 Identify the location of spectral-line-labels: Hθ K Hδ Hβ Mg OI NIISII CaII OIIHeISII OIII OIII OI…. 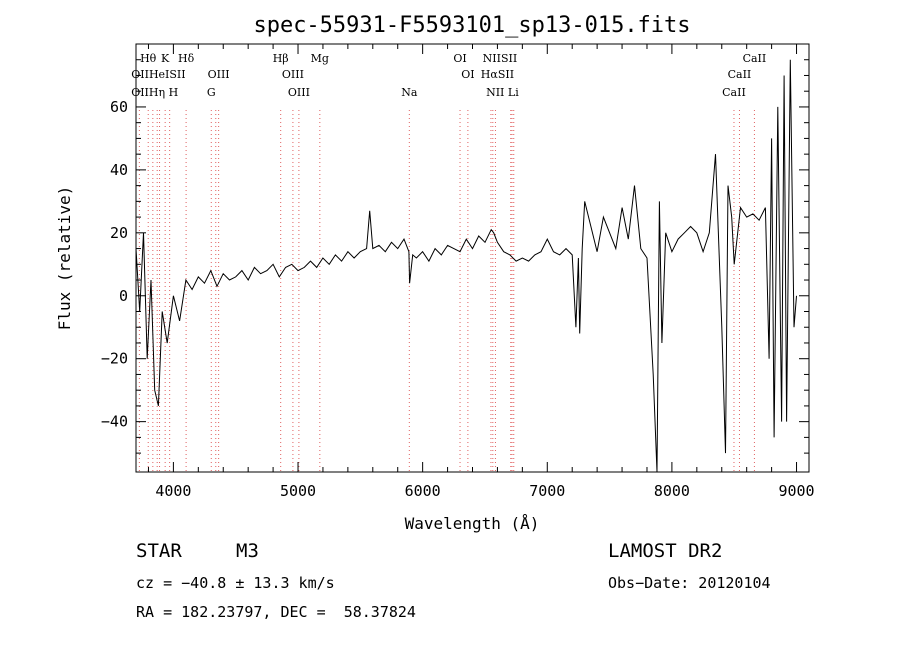
(448, 75).